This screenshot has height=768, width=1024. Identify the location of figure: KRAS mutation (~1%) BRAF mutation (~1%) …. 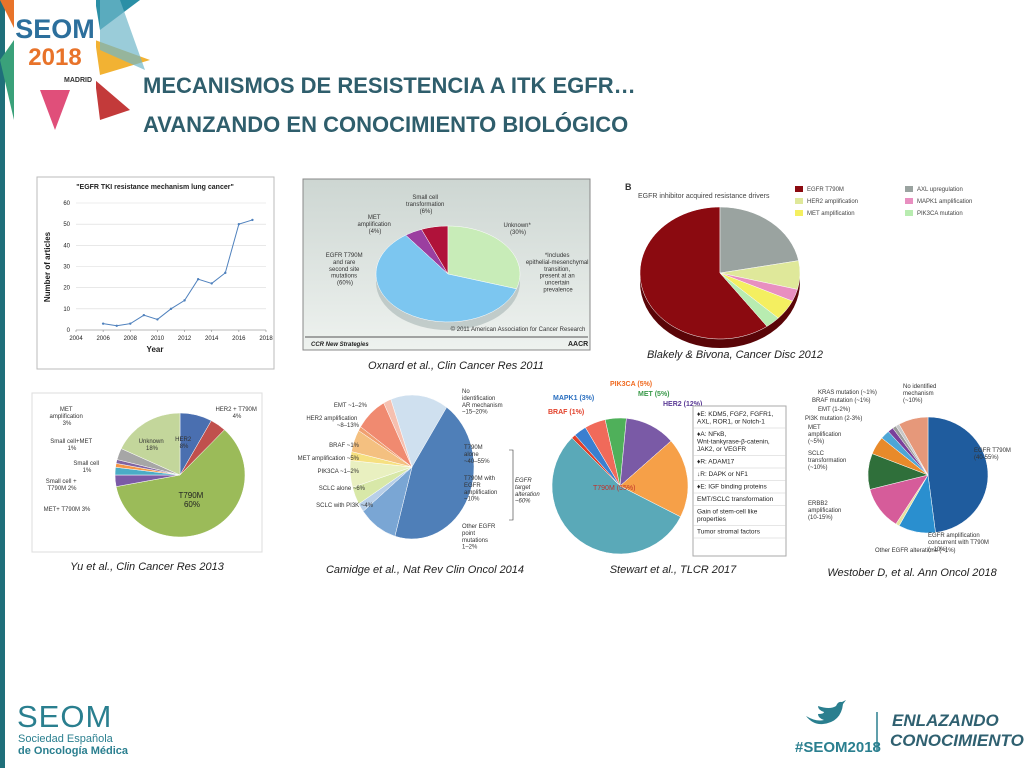
(909, 481).